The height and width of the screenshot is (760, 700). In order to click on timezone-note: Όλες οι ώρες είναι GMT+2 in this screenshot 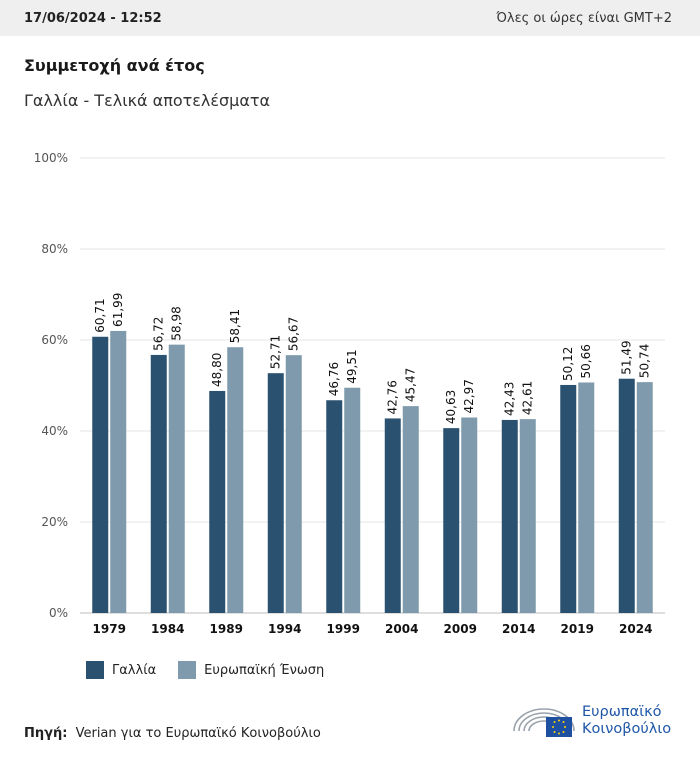, I will do `click(584, 18)`.